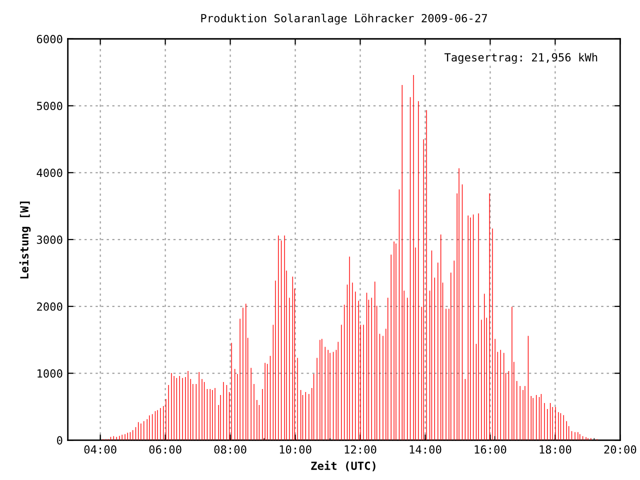 The height and width of the screenshot is (480, 640). Describe the element at coordinates (49, 106) in the screenshot. I see `y-tick-label: 5000` at that location.